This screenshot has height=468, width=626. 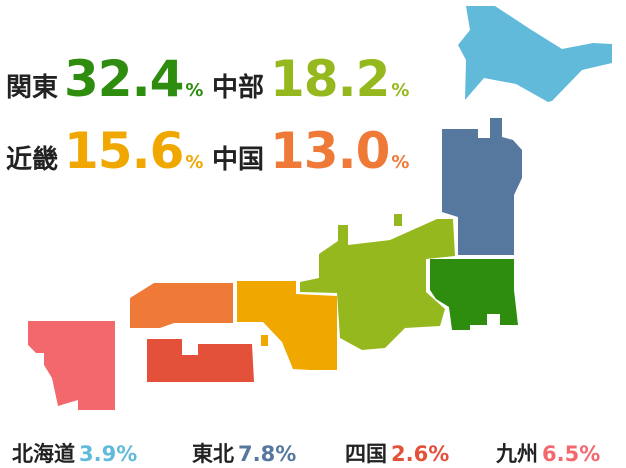 What do you see at coordinates (400, 90) in the screenshot?
I see `stat-chubu-unit: %` at bounding box center [400, 90].